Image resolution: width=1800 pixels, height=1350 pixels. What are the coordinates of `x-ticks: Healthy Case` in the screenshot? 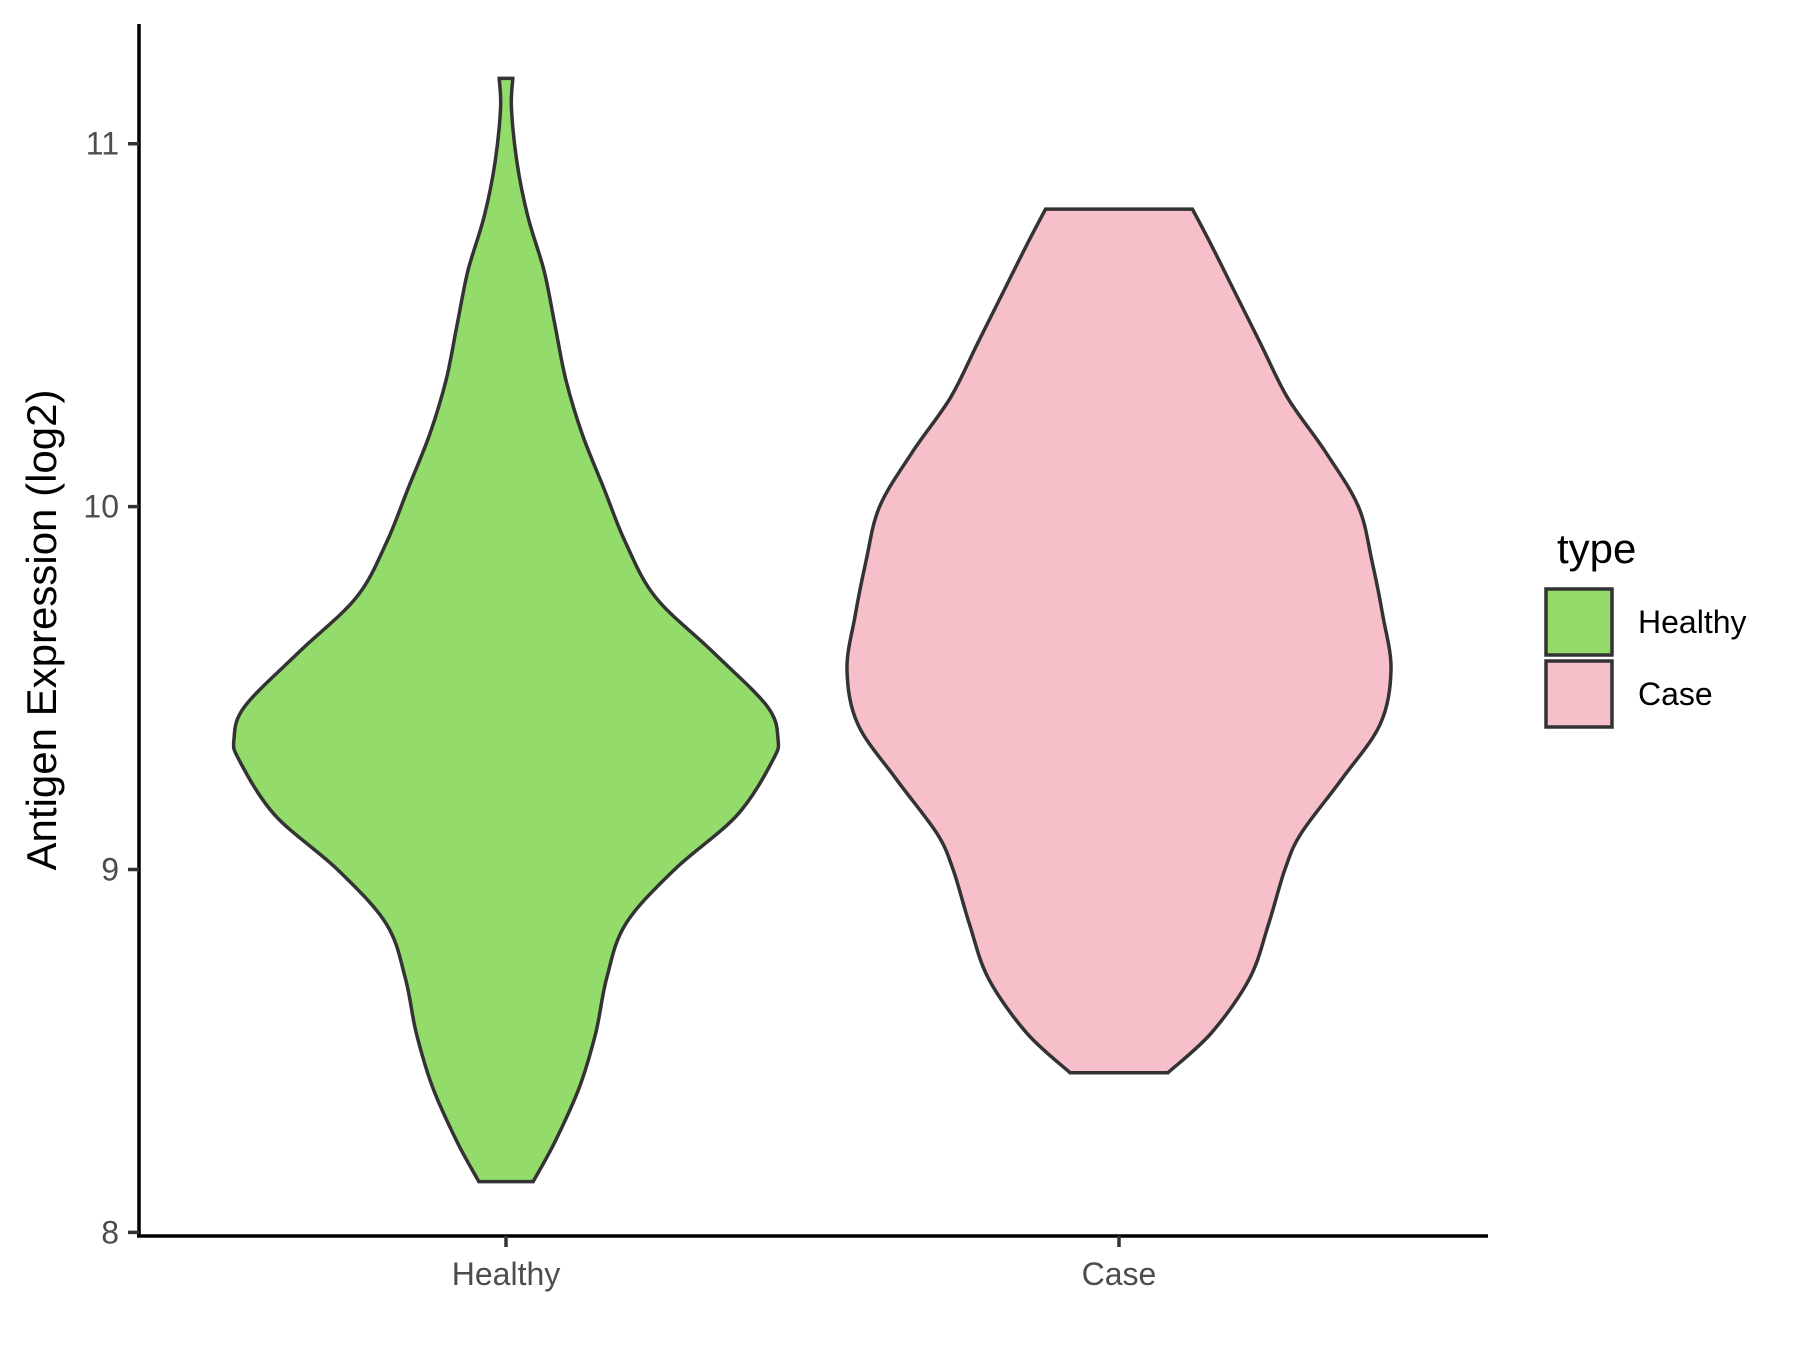 It's located at (804, 1264).